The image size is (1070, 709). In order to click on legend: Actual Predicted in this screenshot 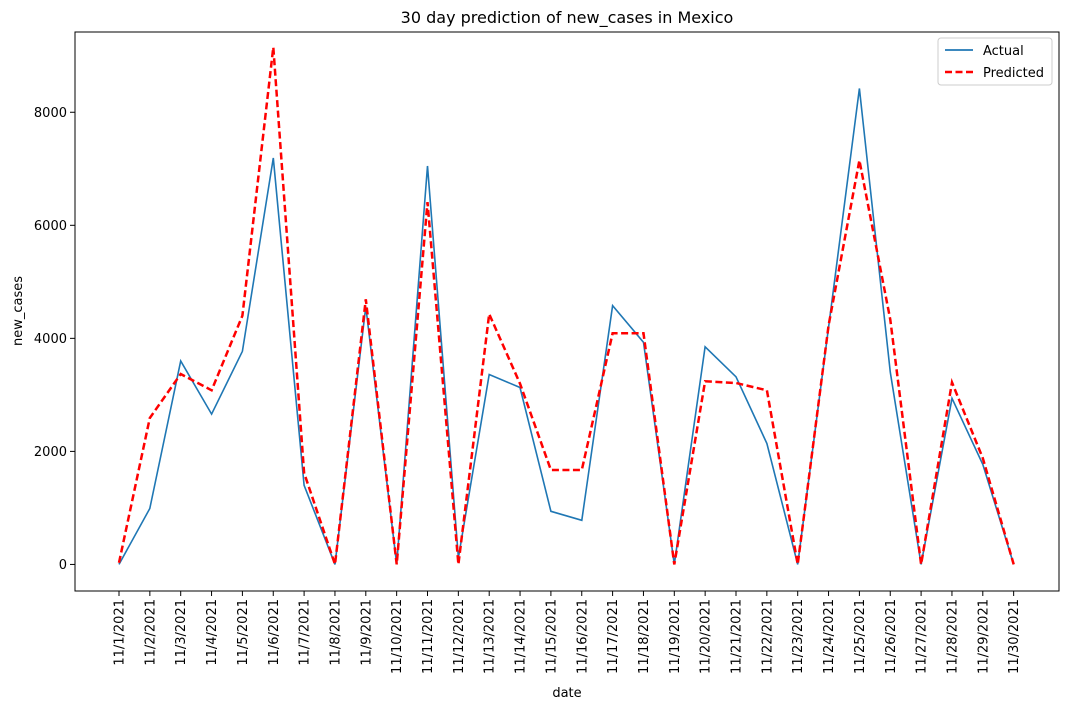, I will do `click(995, 61)`.